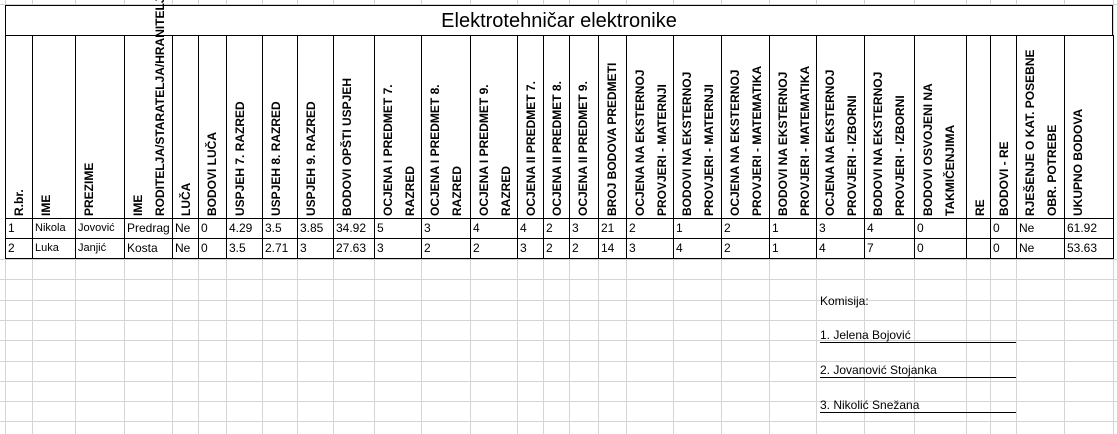 The height and width of the screenshot is (434, 1117). Describe the element at coordinates (100, 127) in the screenshot. I see `column-header: PREZIME` at that location.